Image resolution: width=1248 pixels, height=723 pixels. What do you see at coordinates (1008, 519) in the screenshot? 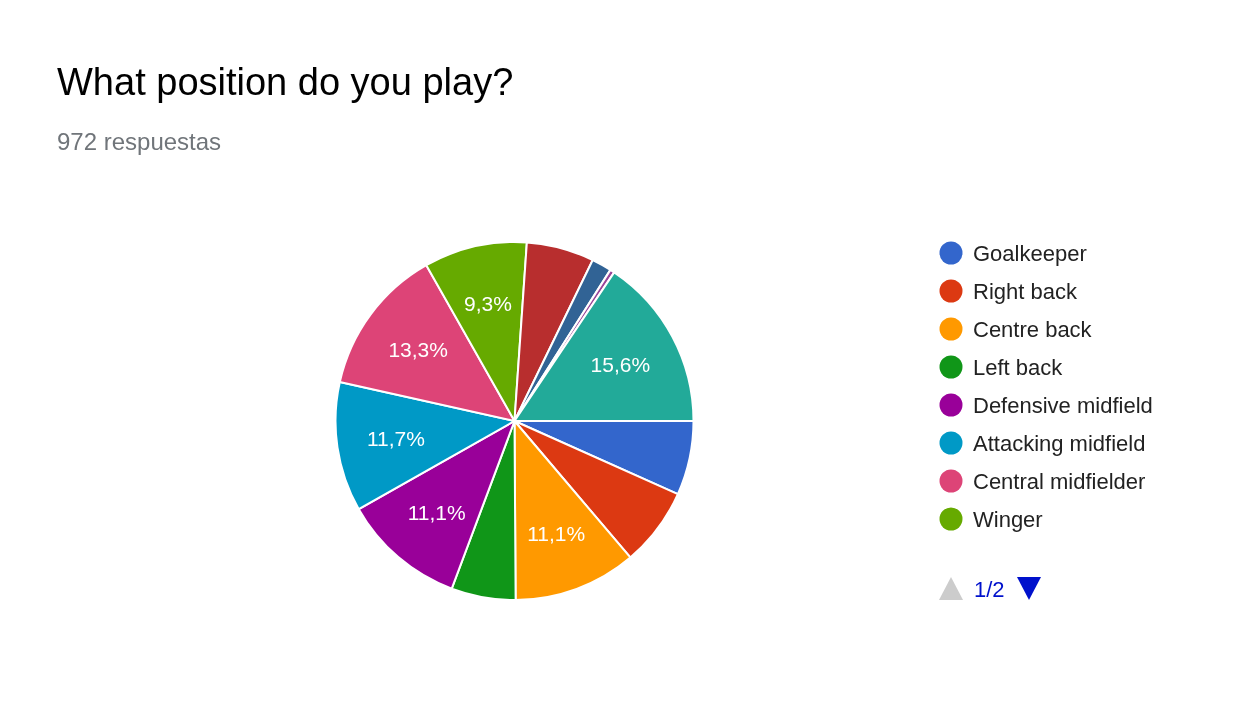
I see `legend-label: Winger` at bounding box center [1008, 519].